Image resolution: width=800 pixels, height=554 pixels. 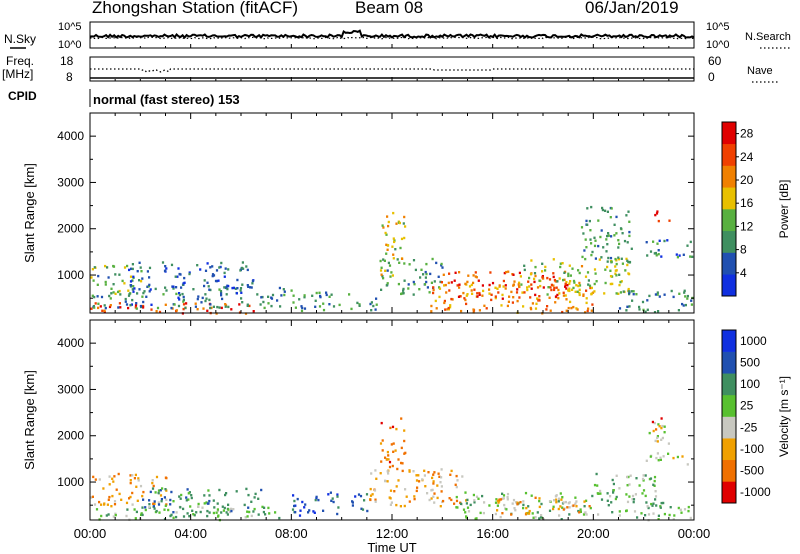 I want to click on nave-tick-bottom: 0, so click(x=711, y=77).